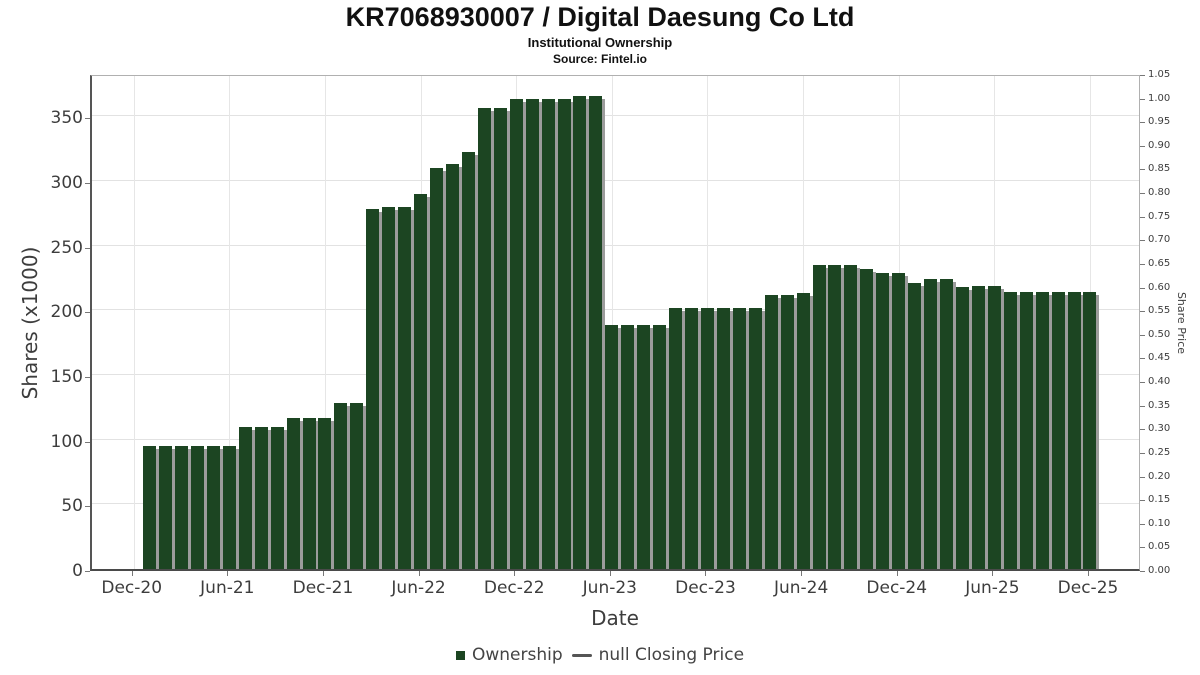 The image size is (1200, 675). I want to click on y-axis-tick-label-right: 0.85, so click(1159, 169).